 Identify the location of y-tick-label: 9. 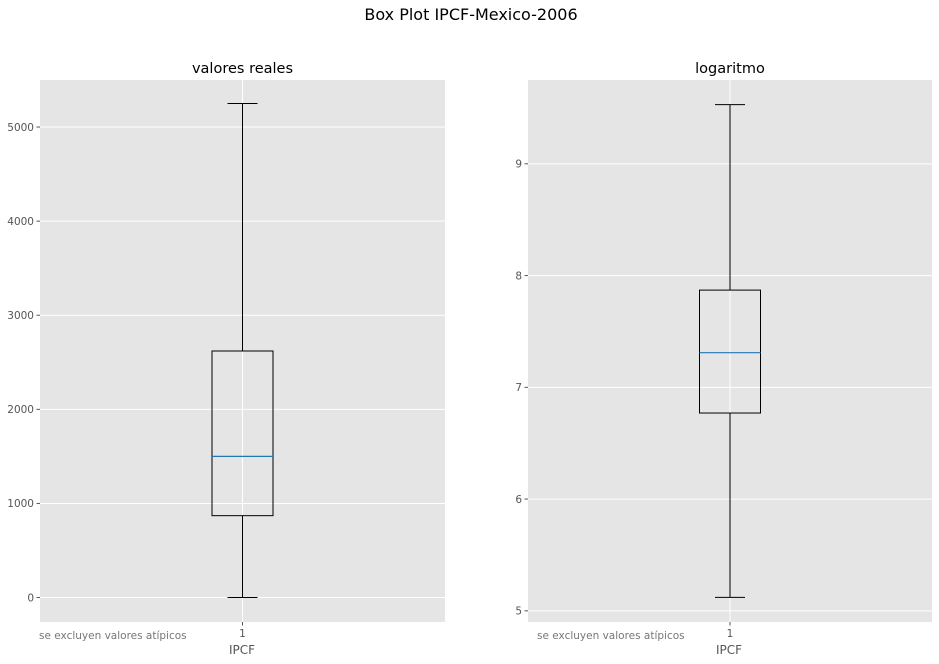
(518, 165).